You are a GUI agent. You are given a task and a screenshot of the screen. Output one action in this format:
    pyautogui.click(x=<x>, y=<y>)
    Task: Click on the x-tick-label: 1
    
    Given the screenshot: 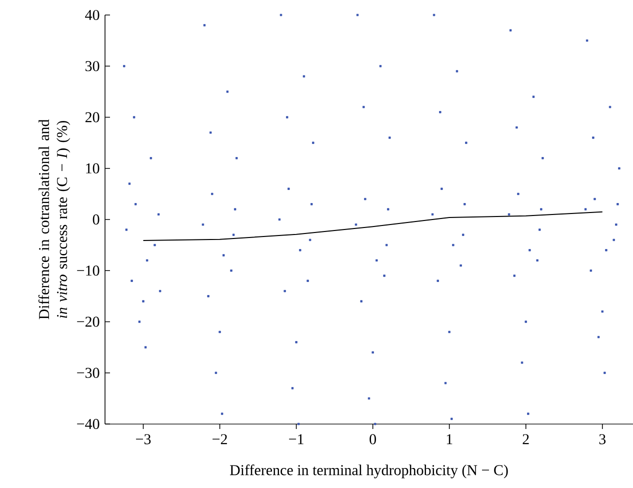 What is the action you would take?
    pyautogui.click(x=449, y=439)
    